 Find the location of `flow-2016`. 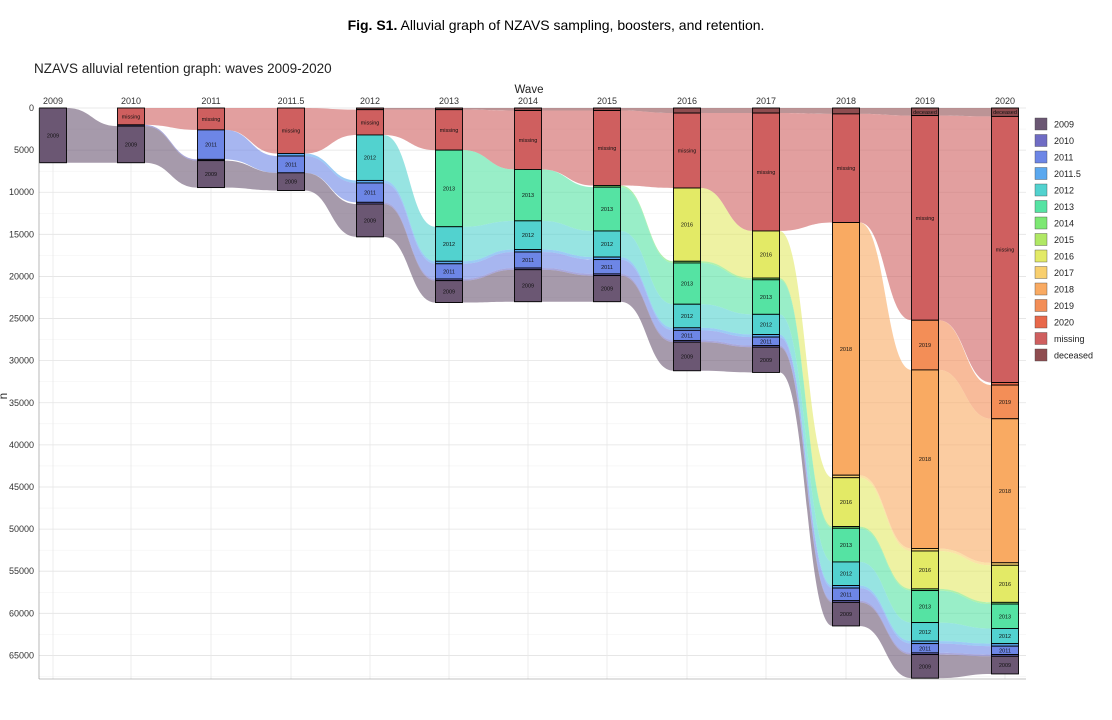

flow-2016 is located at coordinates (806, 378).